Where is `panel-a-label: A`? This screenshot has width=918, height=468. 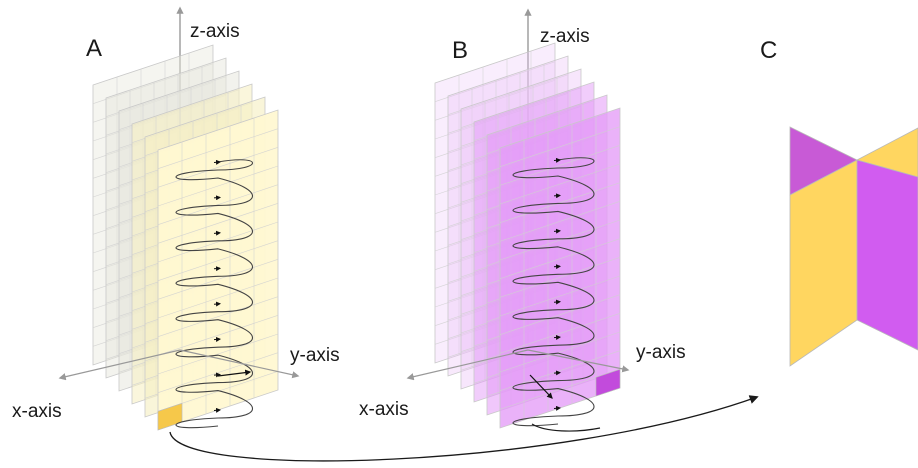 panel-a-label: A is located at coordinates (94, 48).